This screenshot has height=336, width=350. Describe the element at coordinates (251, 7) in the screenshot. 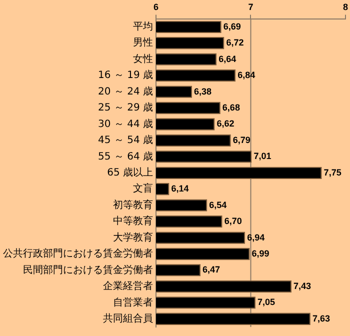

I see `x-tick-label: 7` at that location.